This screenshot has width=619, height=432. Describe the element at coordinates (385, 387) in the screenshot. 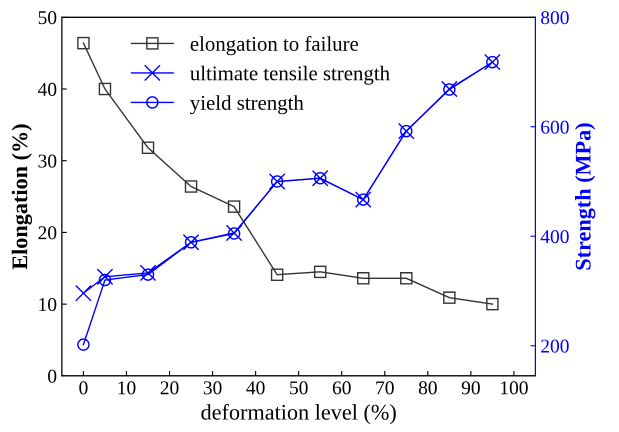

I see `x-tick-label: 70` at that location.